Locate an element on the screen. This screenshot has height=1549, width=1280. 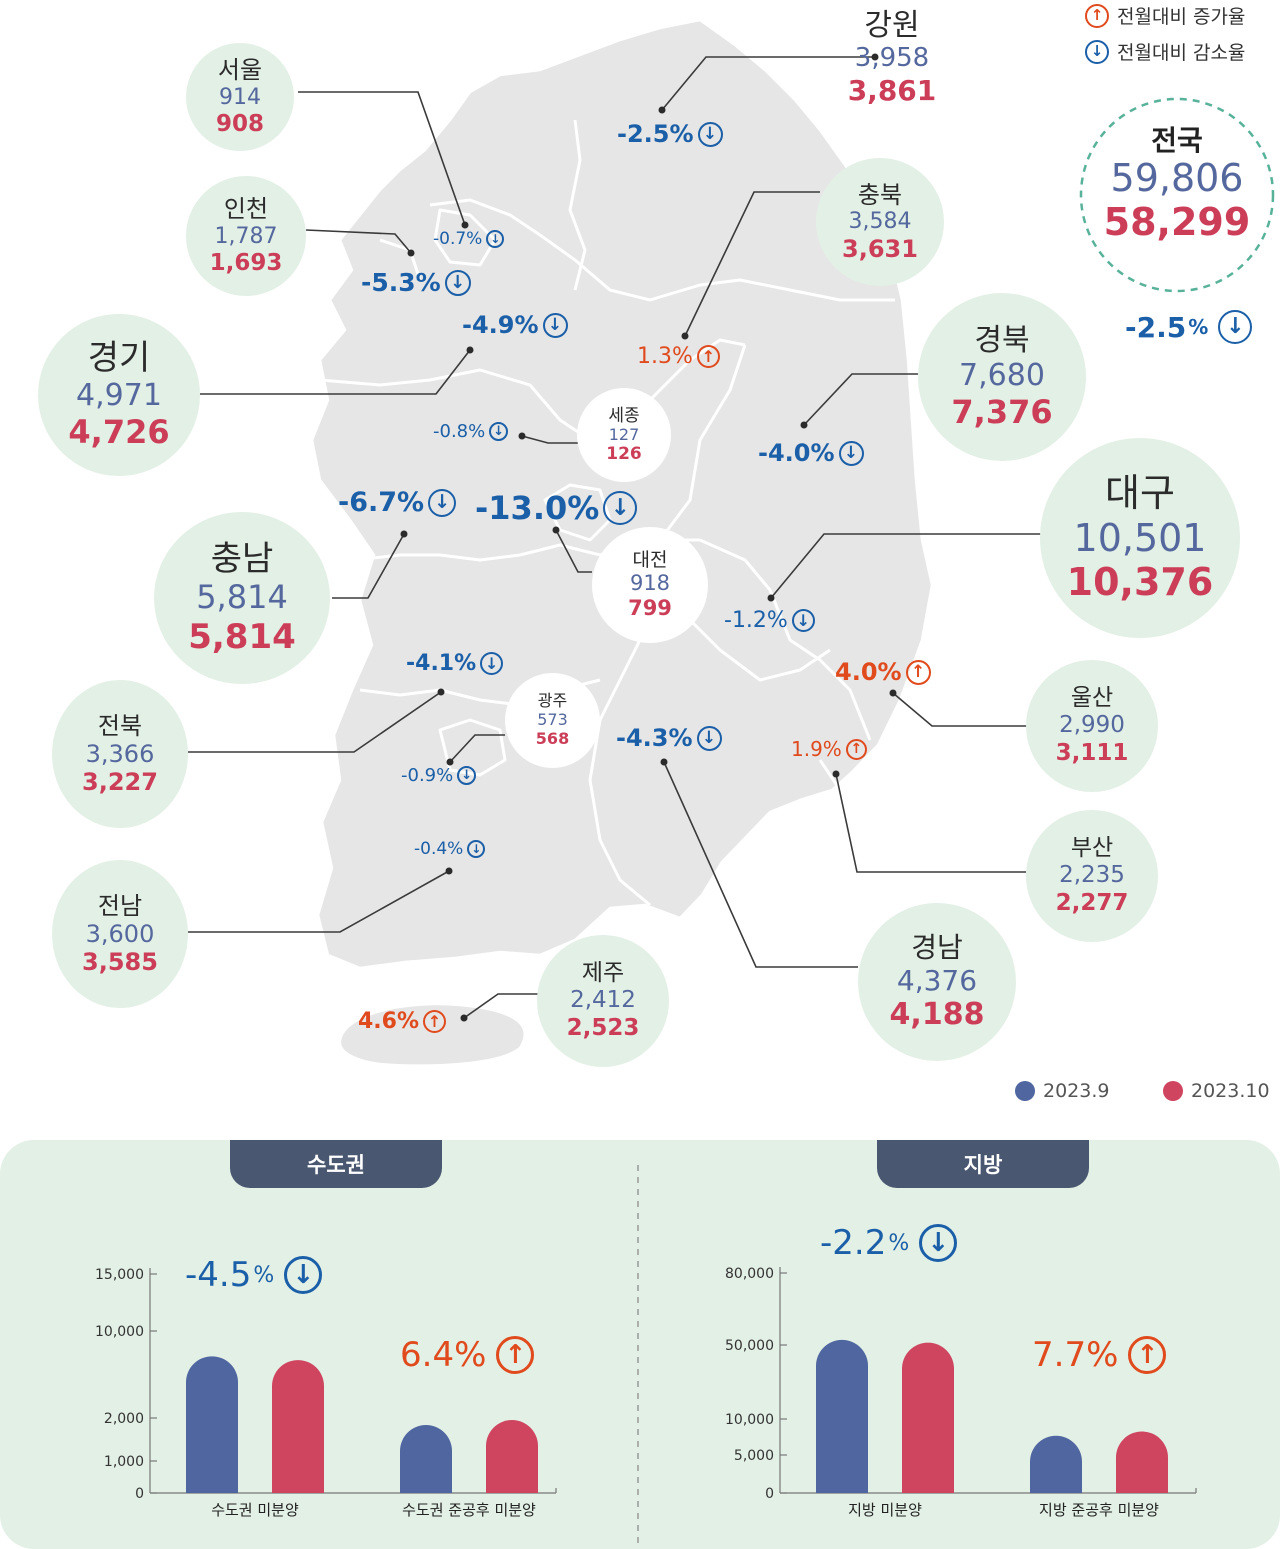
region-sep: 10,501 is located at coordinates (1140, 537).